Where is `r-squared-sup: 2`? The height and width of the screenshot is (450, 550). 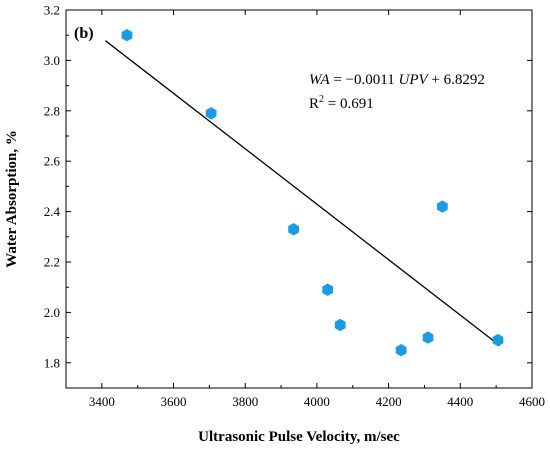 r-squared-sup: 2 is located at coordinates (321, 99).